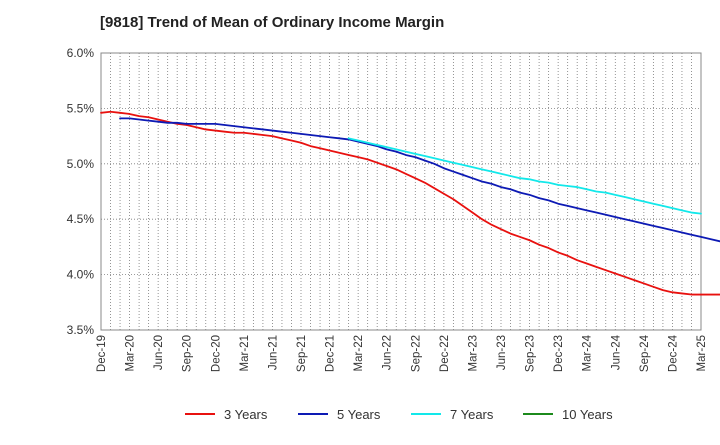 The width and height of the screenshot is (720, 445). Describe the element at coordinates (702, 353) in the screenshot. I see `x-tick-label: Mar-25` at that location.